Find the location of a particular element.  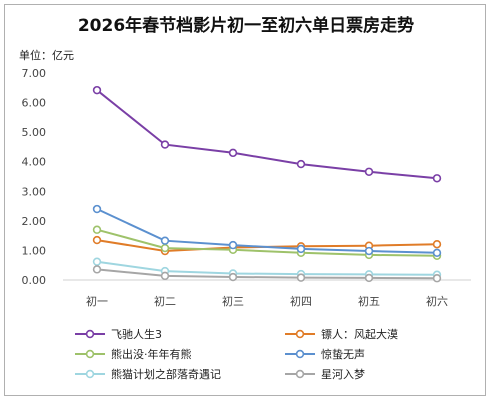

legend-item: 熊猫计划之部落奇遇记 is located at coordinates (148, 374).